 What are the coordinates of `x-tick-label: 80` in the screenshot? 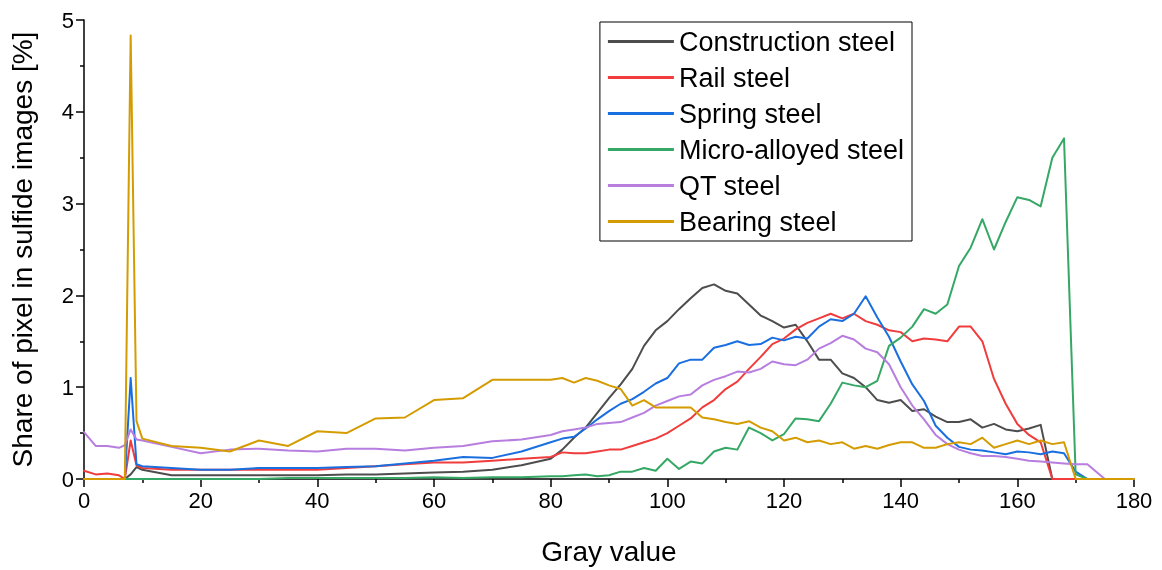 It's located at (550, 500).